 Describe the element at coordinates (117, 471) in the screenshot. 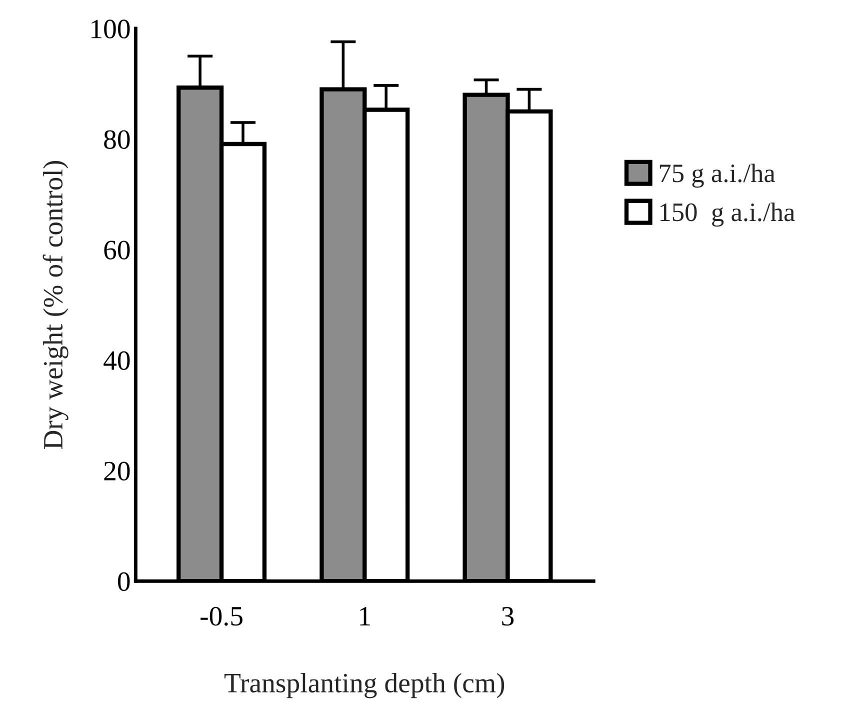

I see `y-tick-label: 20` at that location.